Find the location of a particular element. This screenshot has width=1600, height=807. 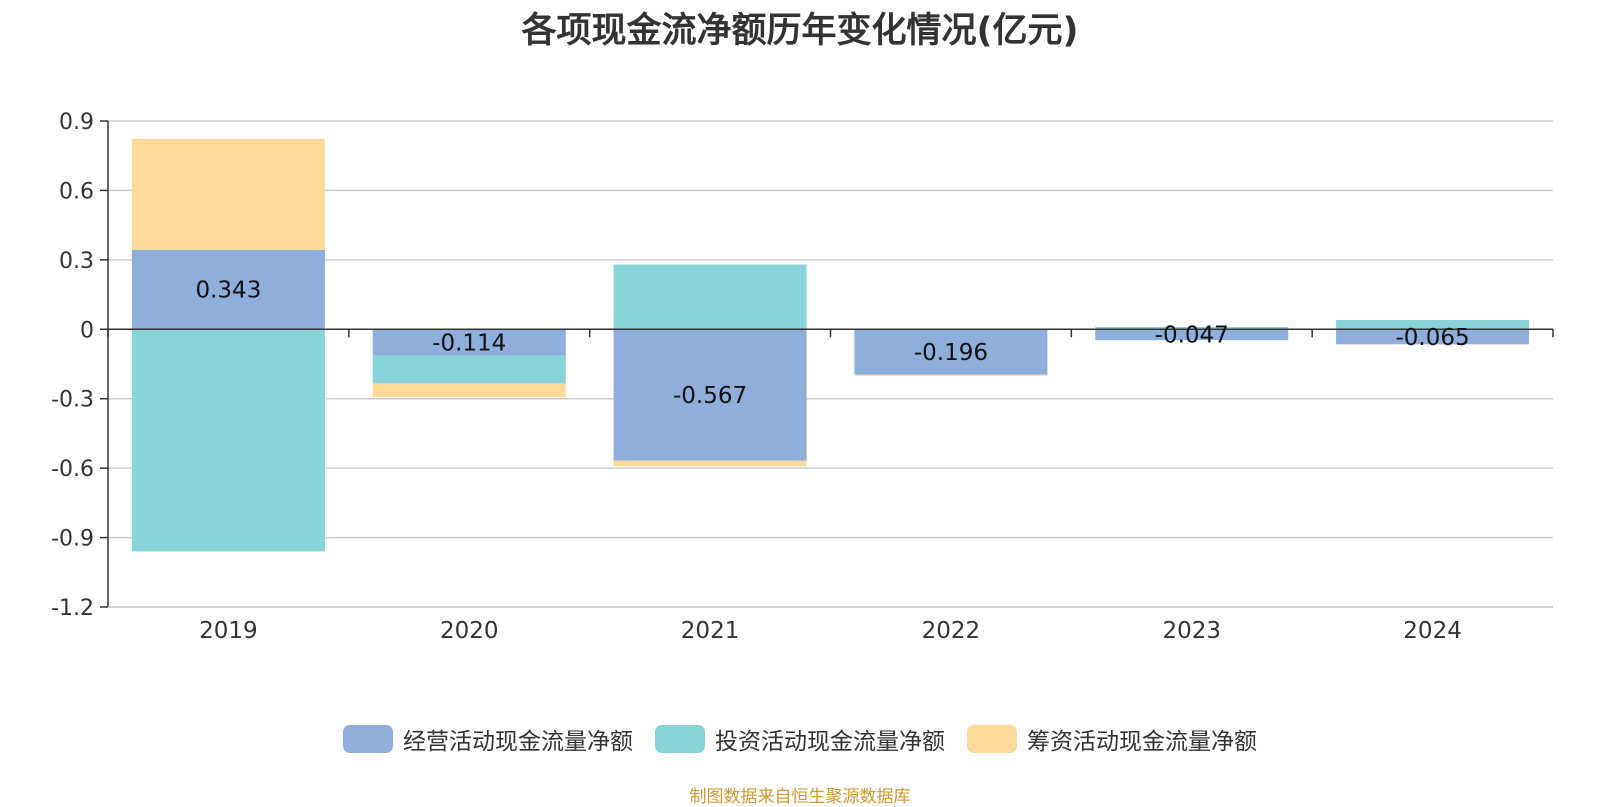

y-tick-label: 0.9 is located at coordinates (76, 122).